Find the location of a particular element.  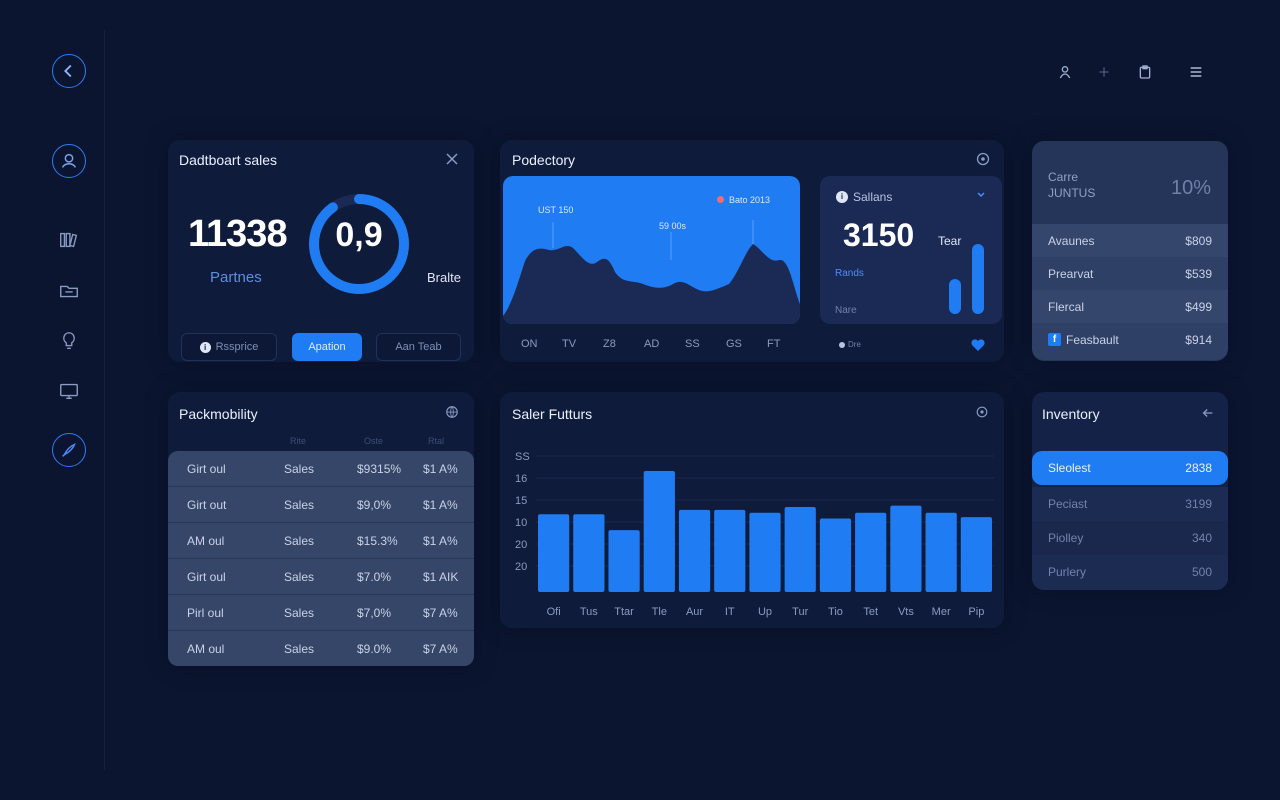

stat-row-value: $809 is located at coordinates (1198, 241).